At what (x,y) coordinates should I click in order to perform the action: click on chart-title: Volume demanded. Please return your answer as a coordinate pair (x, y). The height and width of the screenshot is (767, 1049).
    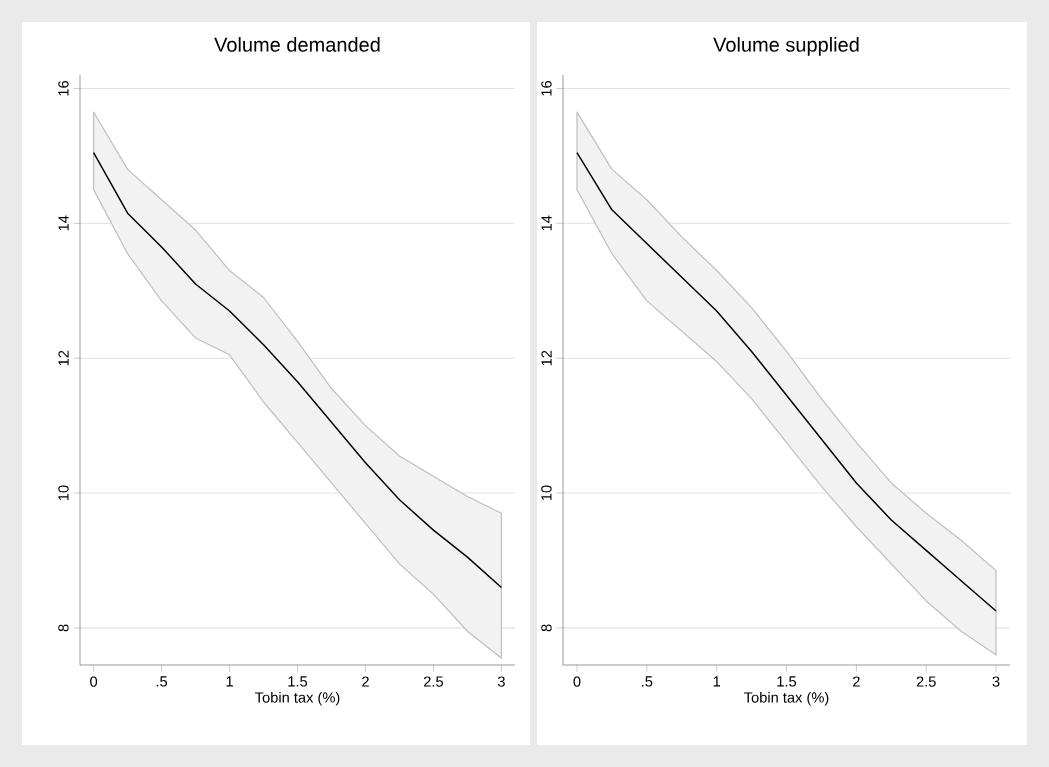
    Looking at the image, I should click on (297, 44).